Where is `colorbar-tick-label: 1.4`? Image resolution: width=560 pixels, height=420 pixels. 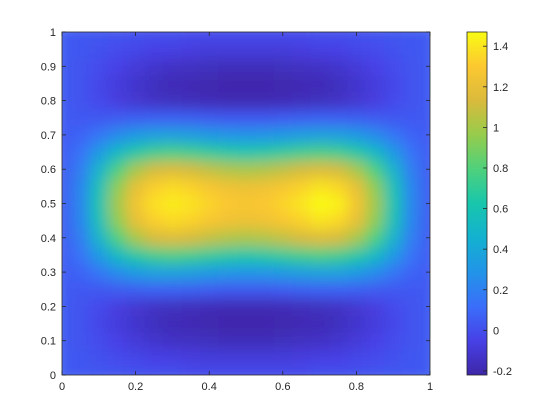 colorbar-tick-label: 1.4 is located at coordinates (500, 47).